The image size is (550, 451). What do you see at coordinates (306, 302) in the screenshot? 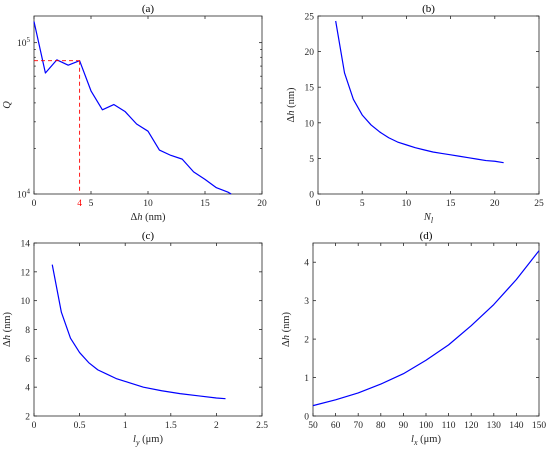
I see `panel-d-ytick-label: 3` at bounding box center [306, 302].